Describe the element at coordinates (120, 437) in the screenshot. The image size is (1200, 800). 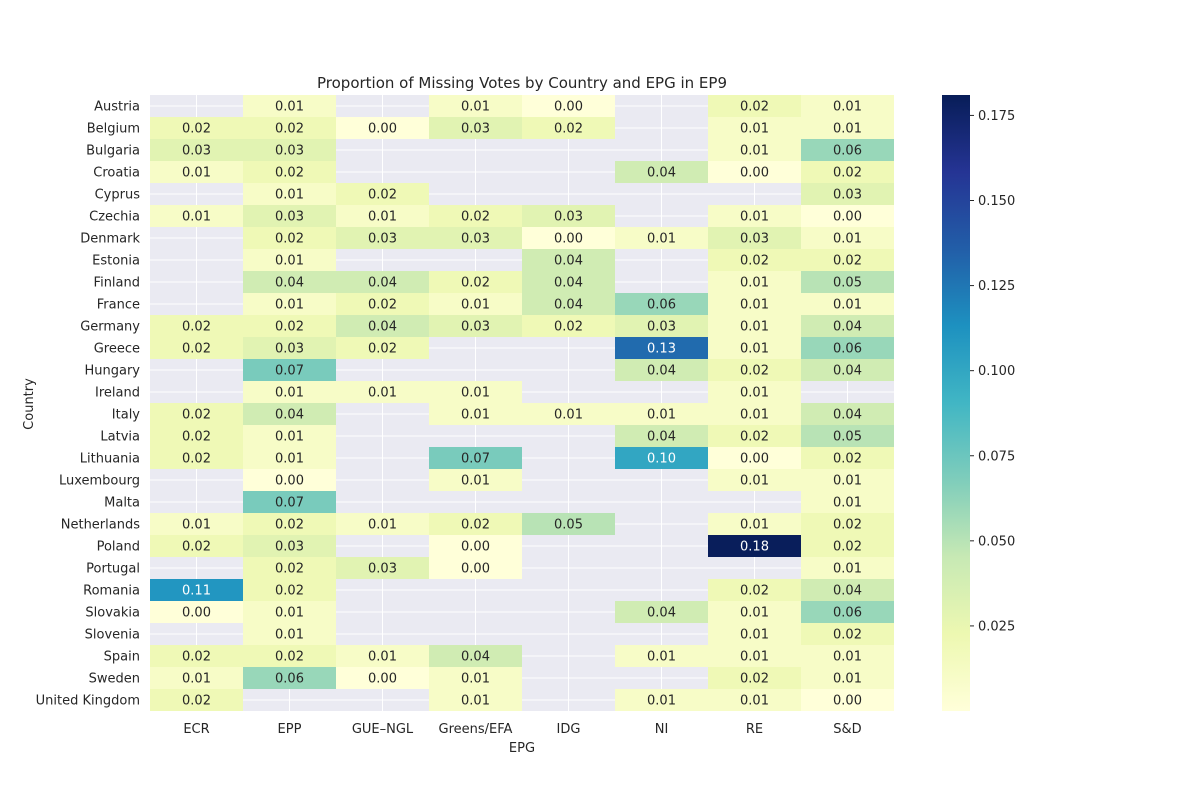
I see `y-tick-label: Latvia` at that location.